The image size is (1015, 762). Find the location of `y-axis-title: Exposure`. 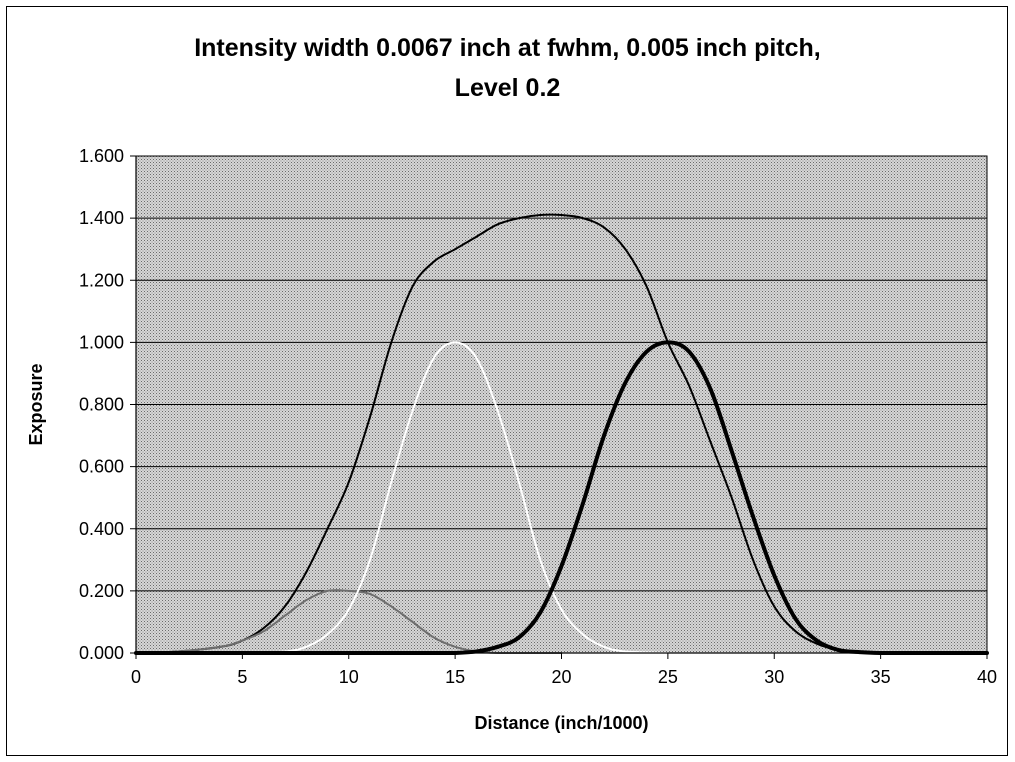

y-axis-title: Exposure is located at coordinates (36, 404).